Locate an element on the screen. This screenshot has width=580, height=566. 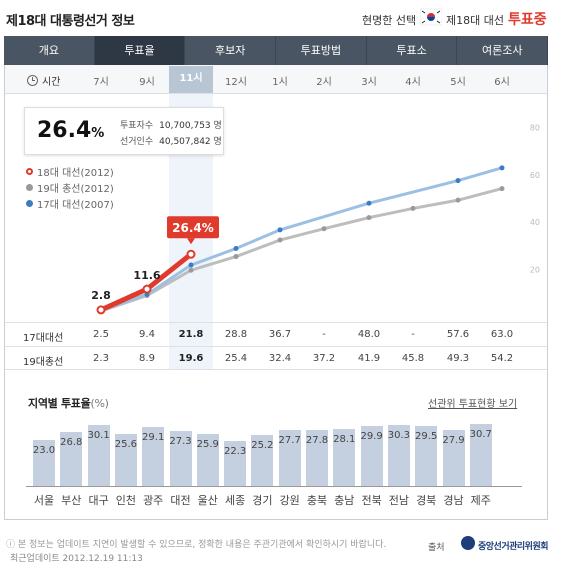
region-value: 25.2 is located at coordinates (262, 446).